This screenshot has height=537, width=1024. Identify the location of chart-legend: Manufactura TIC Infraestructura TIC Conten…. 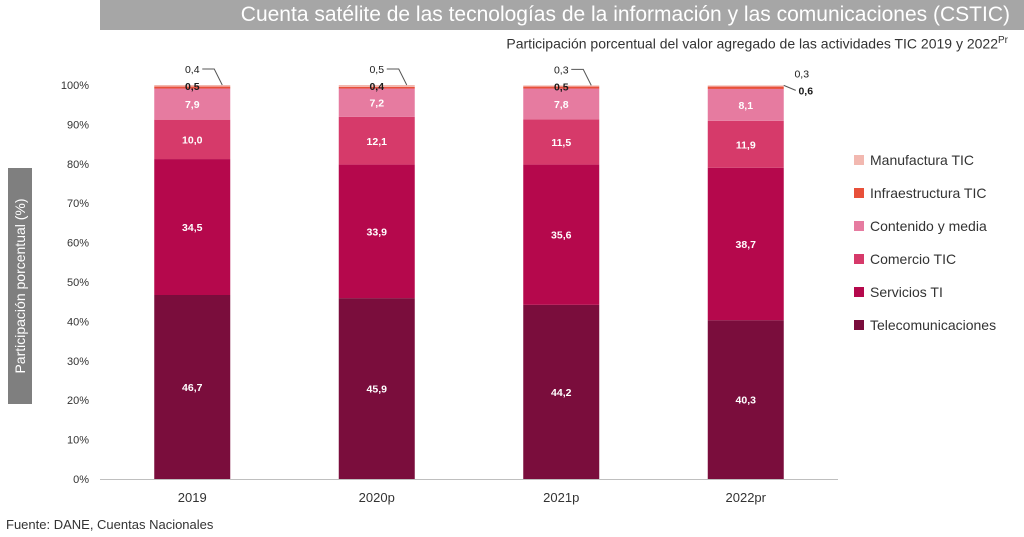
(925, 242).